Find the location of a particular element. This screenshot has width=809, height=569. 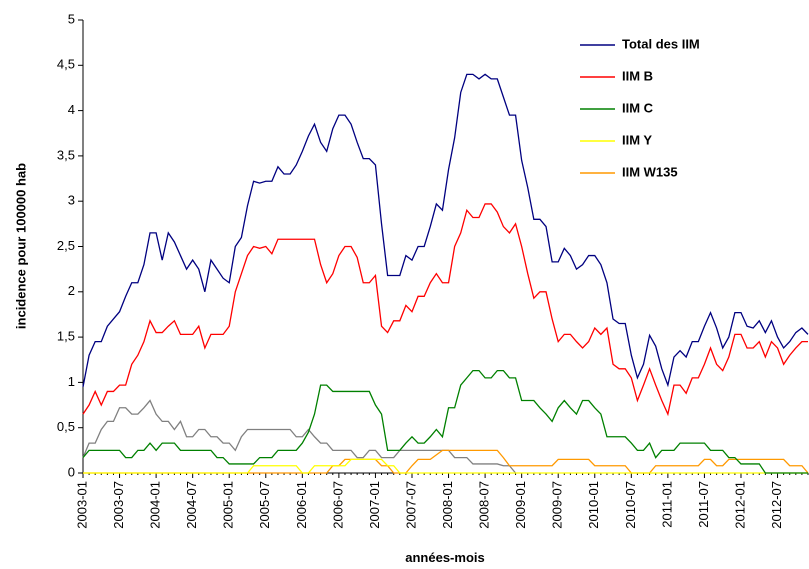

x-tick-label: 2012-07 is located at coordinates (776, 505).